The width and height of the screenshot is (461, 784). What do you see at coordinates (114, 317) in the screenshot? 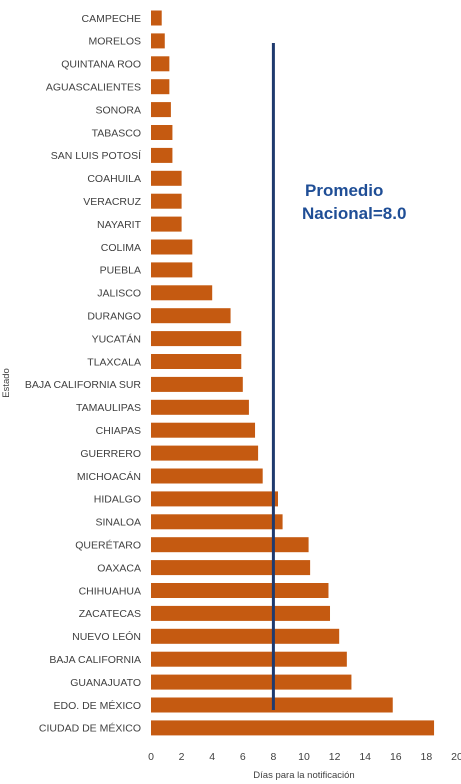
I see `category-label-durango: DURANGO` at bounding box center [114, 317].